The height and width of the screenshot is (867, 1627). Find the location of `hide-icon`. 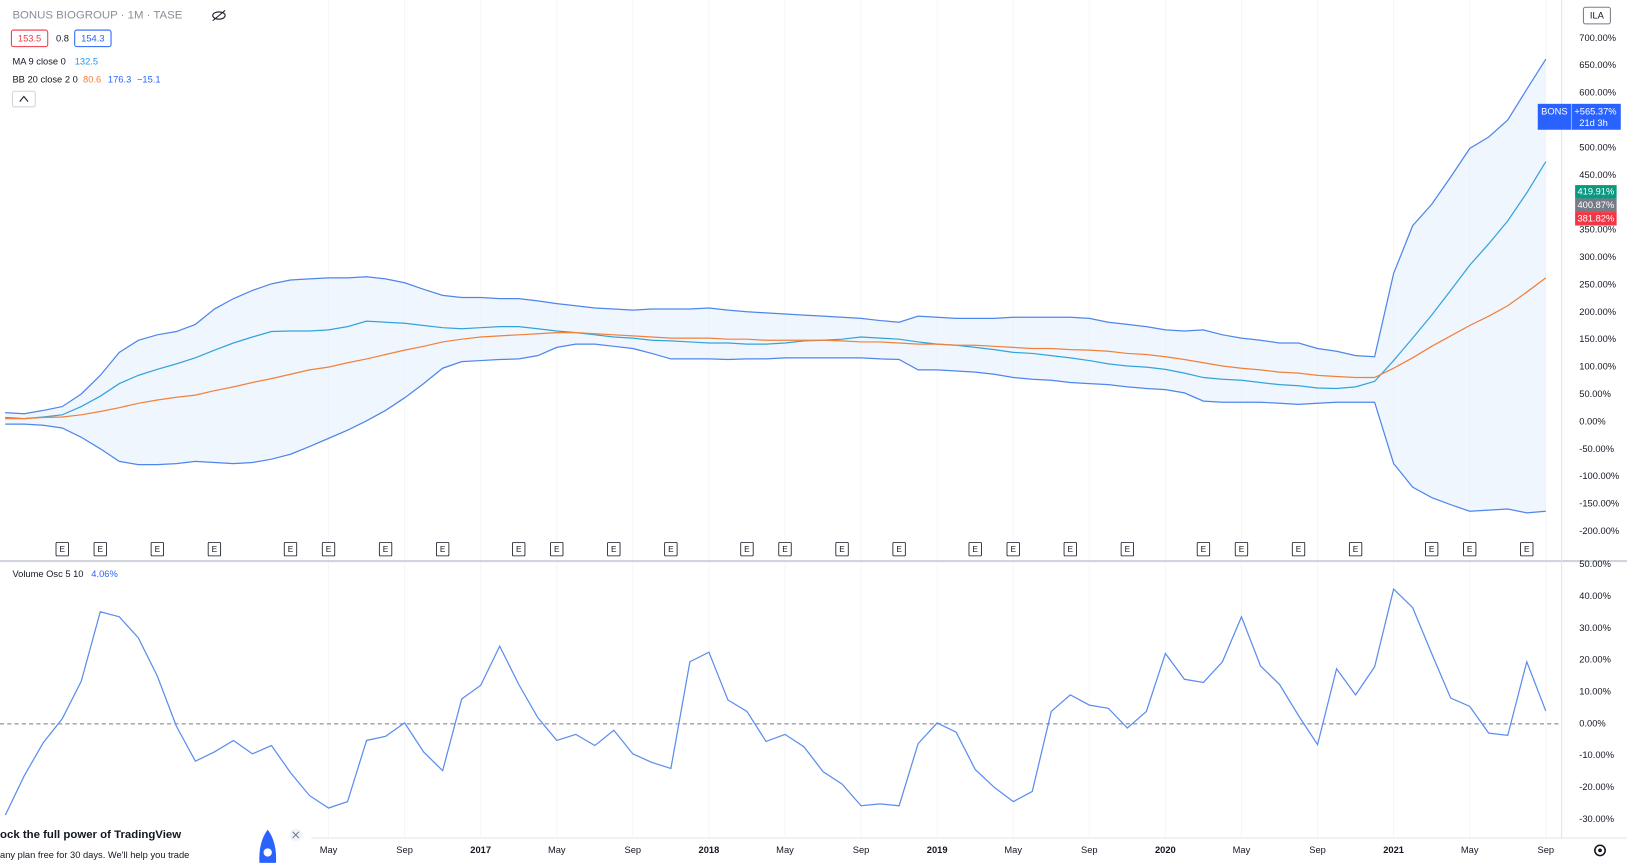

hide-icon is located at coordinates (219, 15).